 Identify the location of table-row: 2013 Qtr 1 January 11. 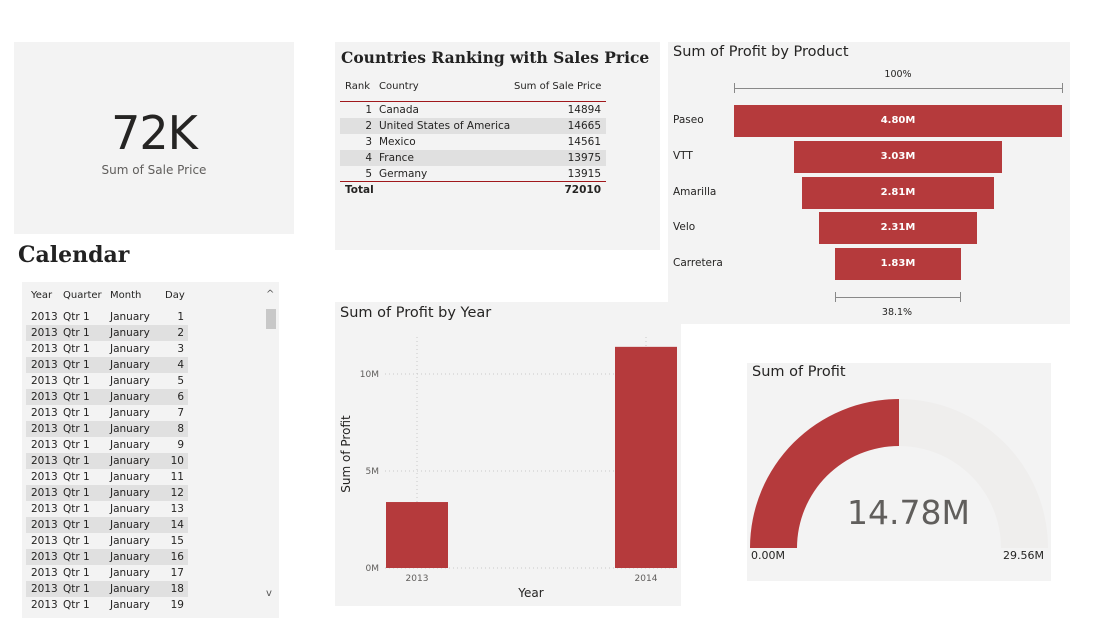
(107, 477).